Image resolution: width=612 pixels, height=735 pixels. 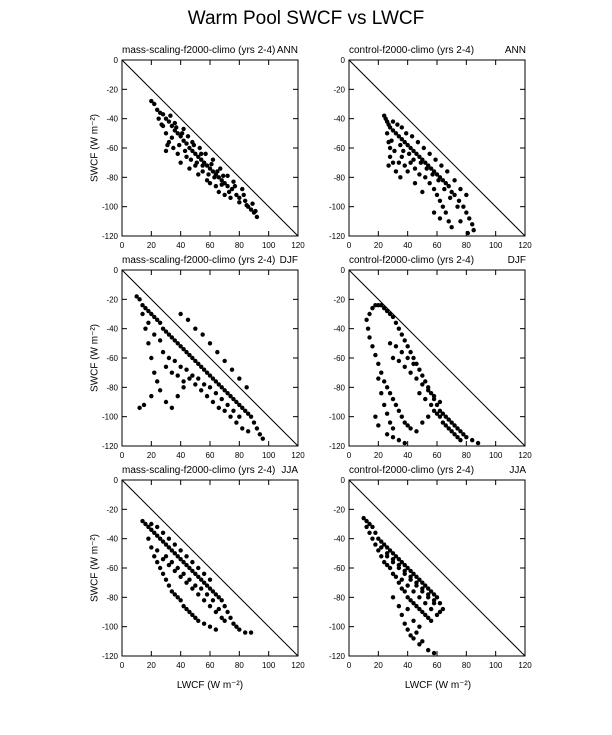 What do you see at coordinates (339, 89) in the screenshot?
I see `y-tick-label: -20` at bounding box center [339, 89].